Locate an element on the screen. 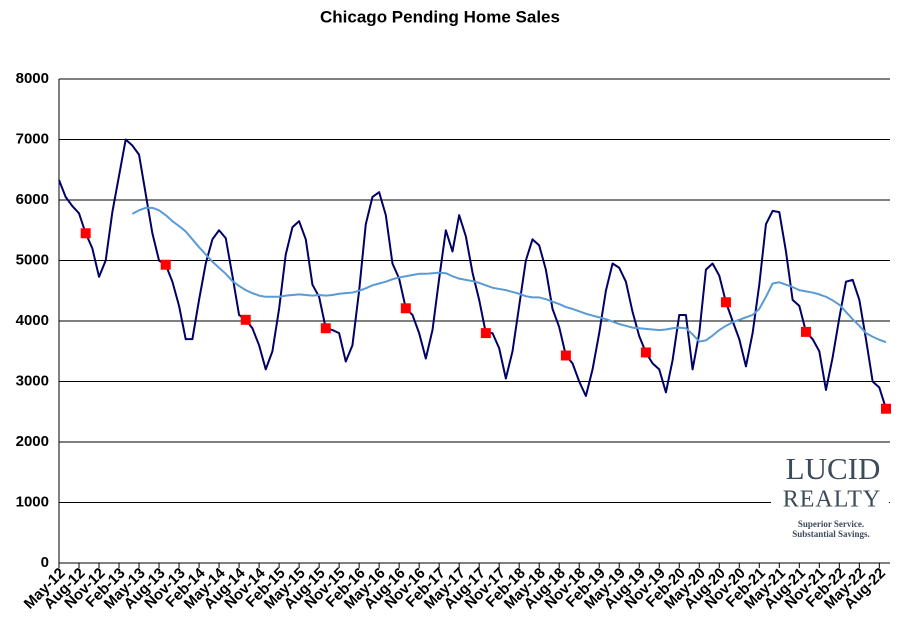  y-tick-label: 2000 is located at coordinates (32, 441).